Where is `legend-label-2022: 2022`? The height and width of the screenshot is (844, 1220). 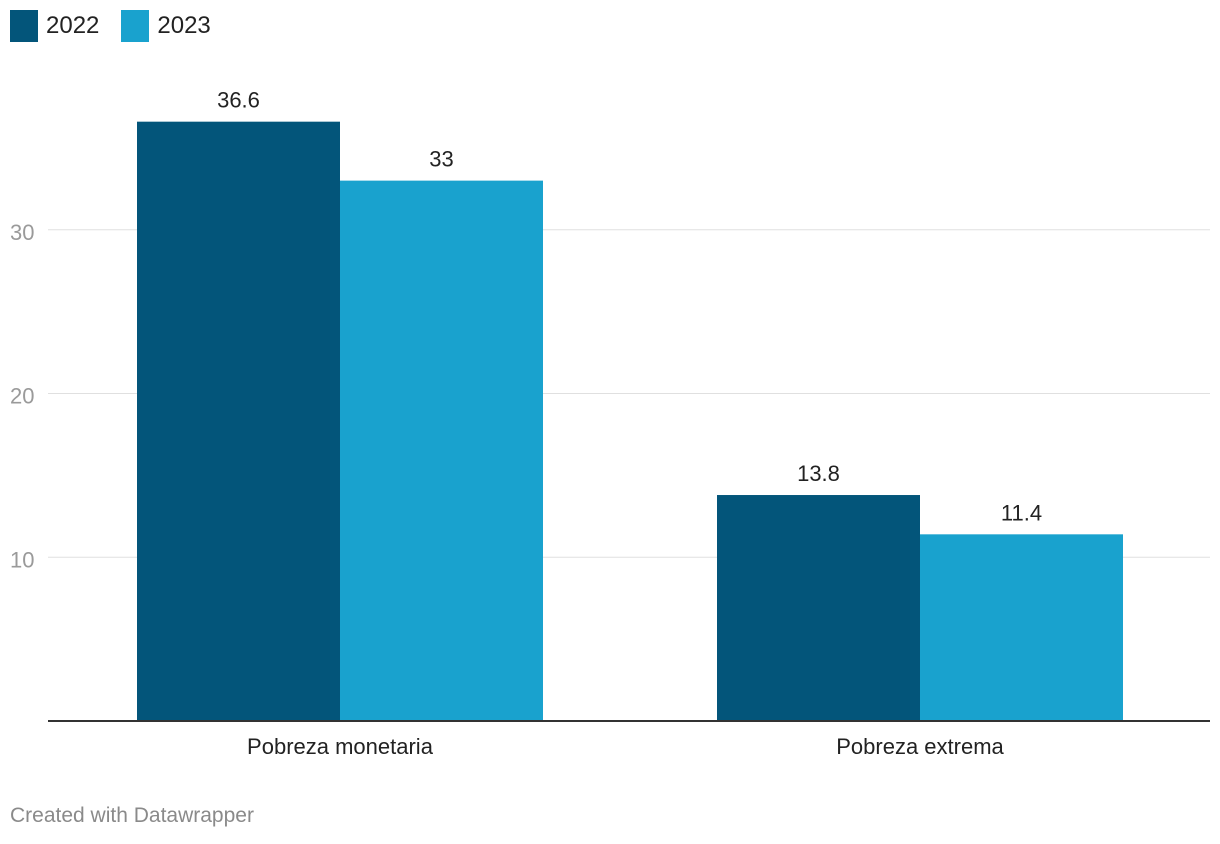 legend-label-2022: 2022 is located at coordinates (73, 25).